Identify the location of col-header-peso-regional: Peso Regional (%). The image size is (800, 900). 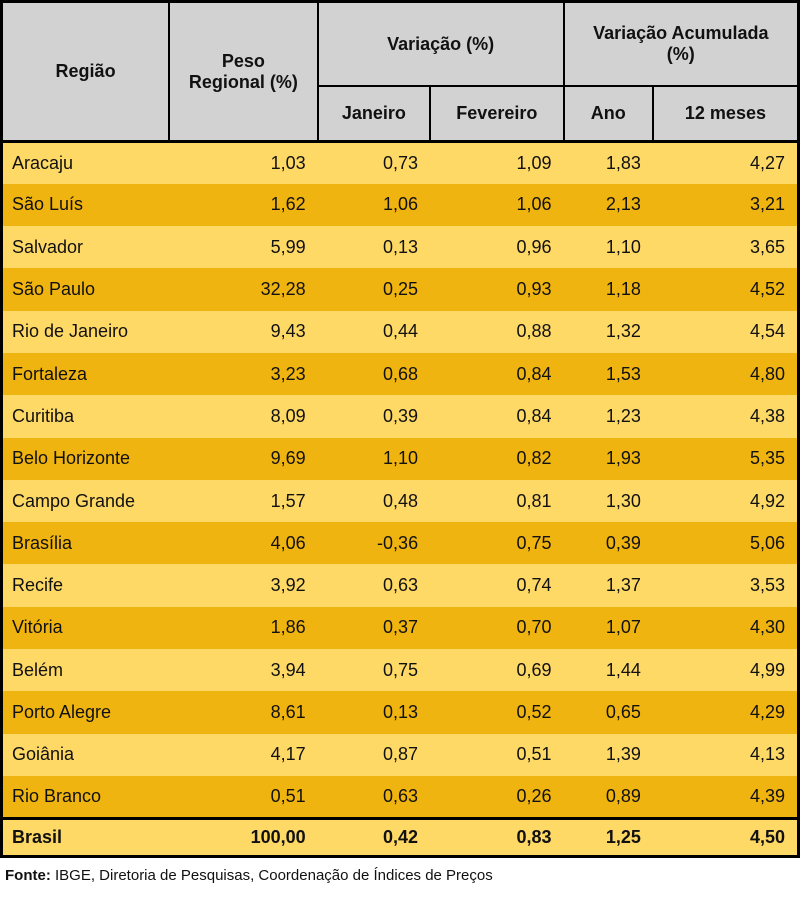
(243, 71).